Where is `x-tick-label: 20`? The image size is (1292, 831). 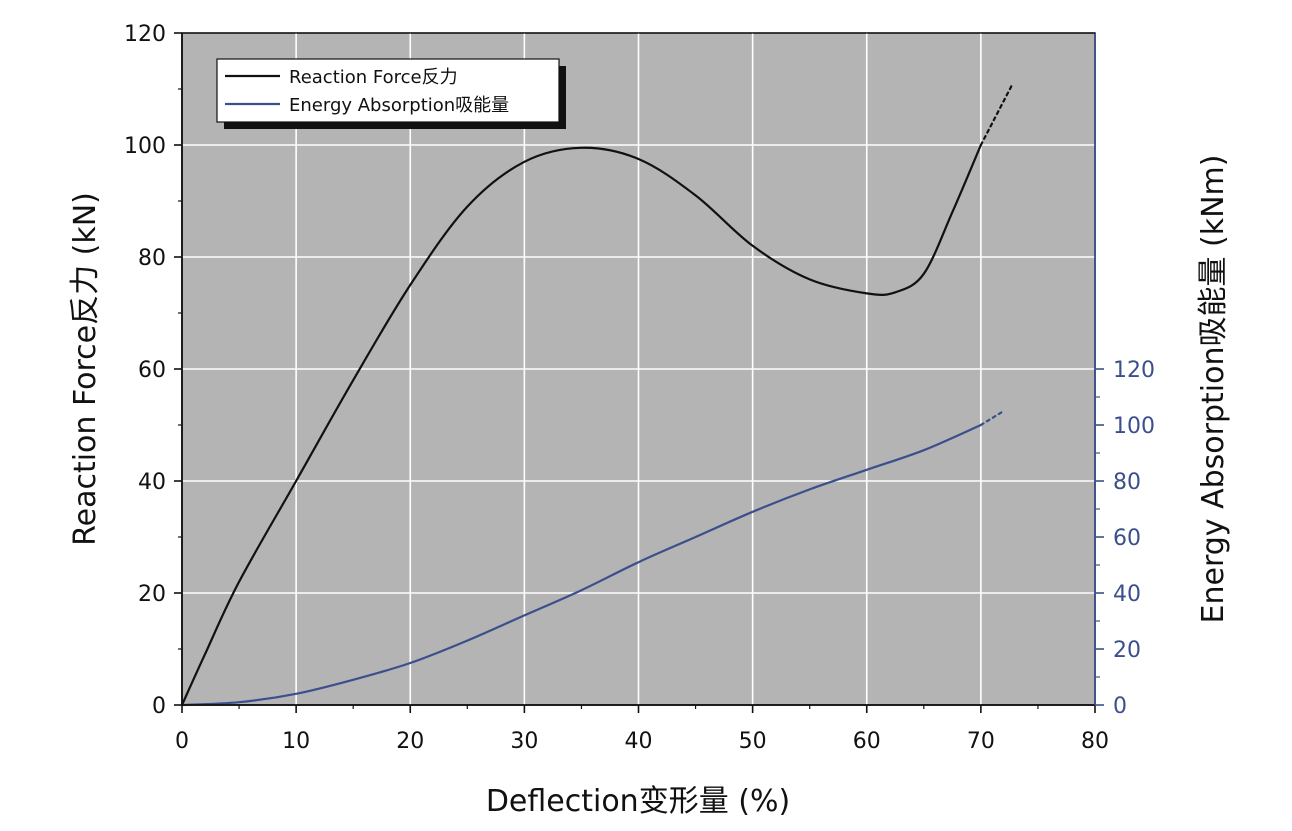
x-tick-label: 20 is located at coordinates (410, 741).